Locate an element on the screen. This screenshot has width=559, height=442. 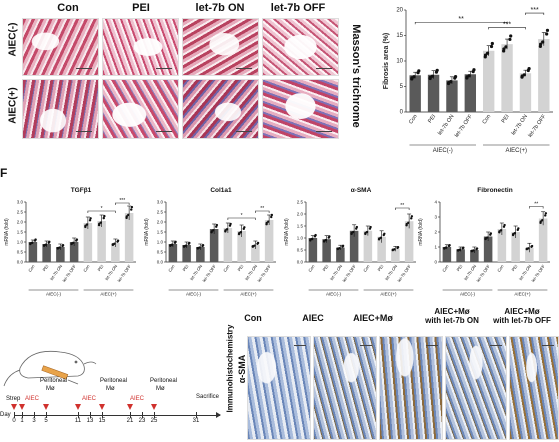
y-axis-label: mRNA (fold) is located at coordinates (421, 232).